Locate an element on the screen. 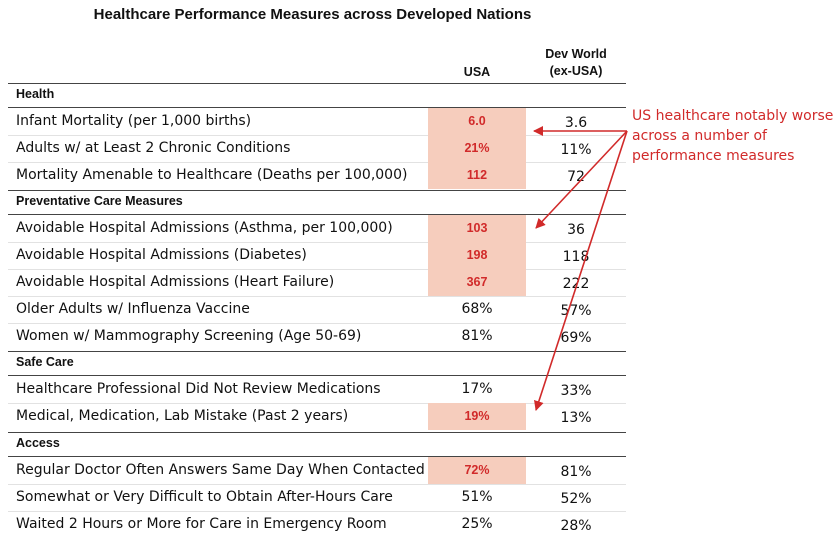 Image resolution: width=840 pixels, height=545 pixels. dev-world-value: 3.6 is located at coordinates (576, 123).